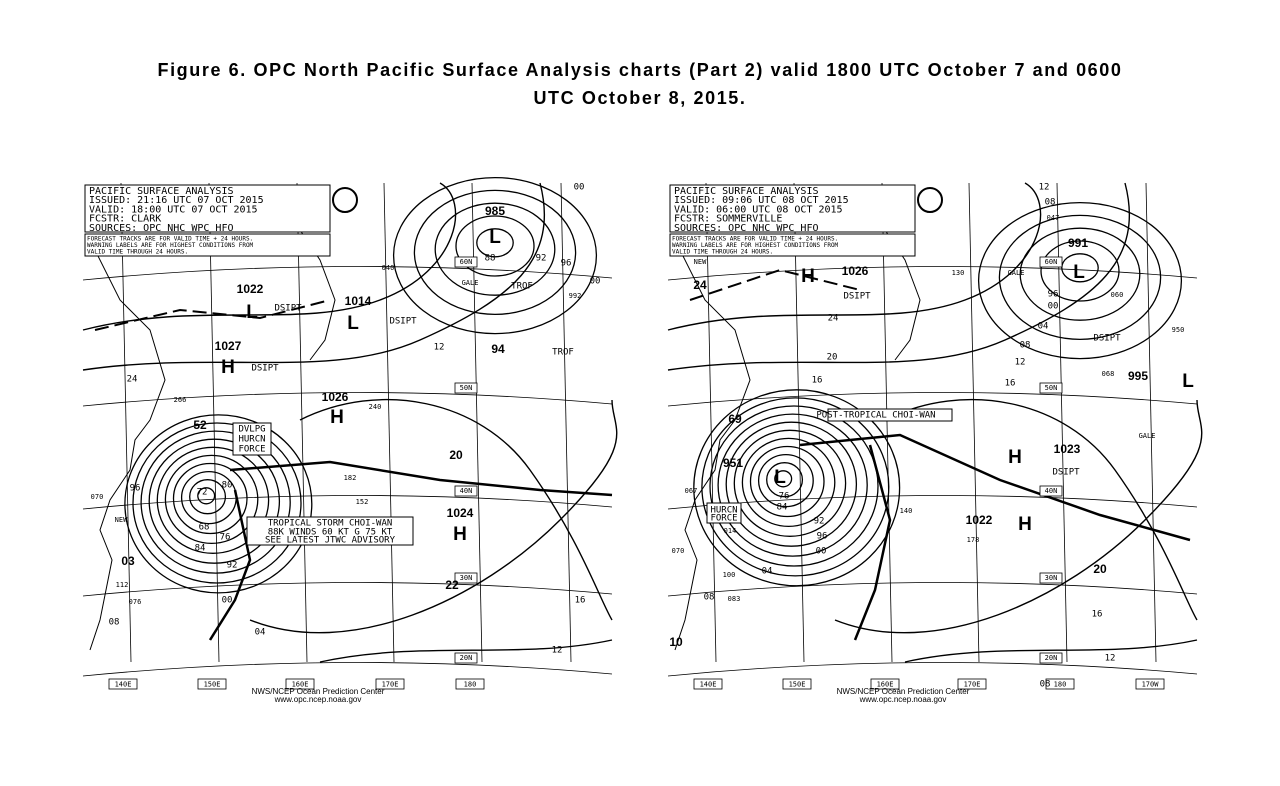 This screenshot has height=786, width=1280. I want to click on latitude-label: 30N, so click(466, 578).